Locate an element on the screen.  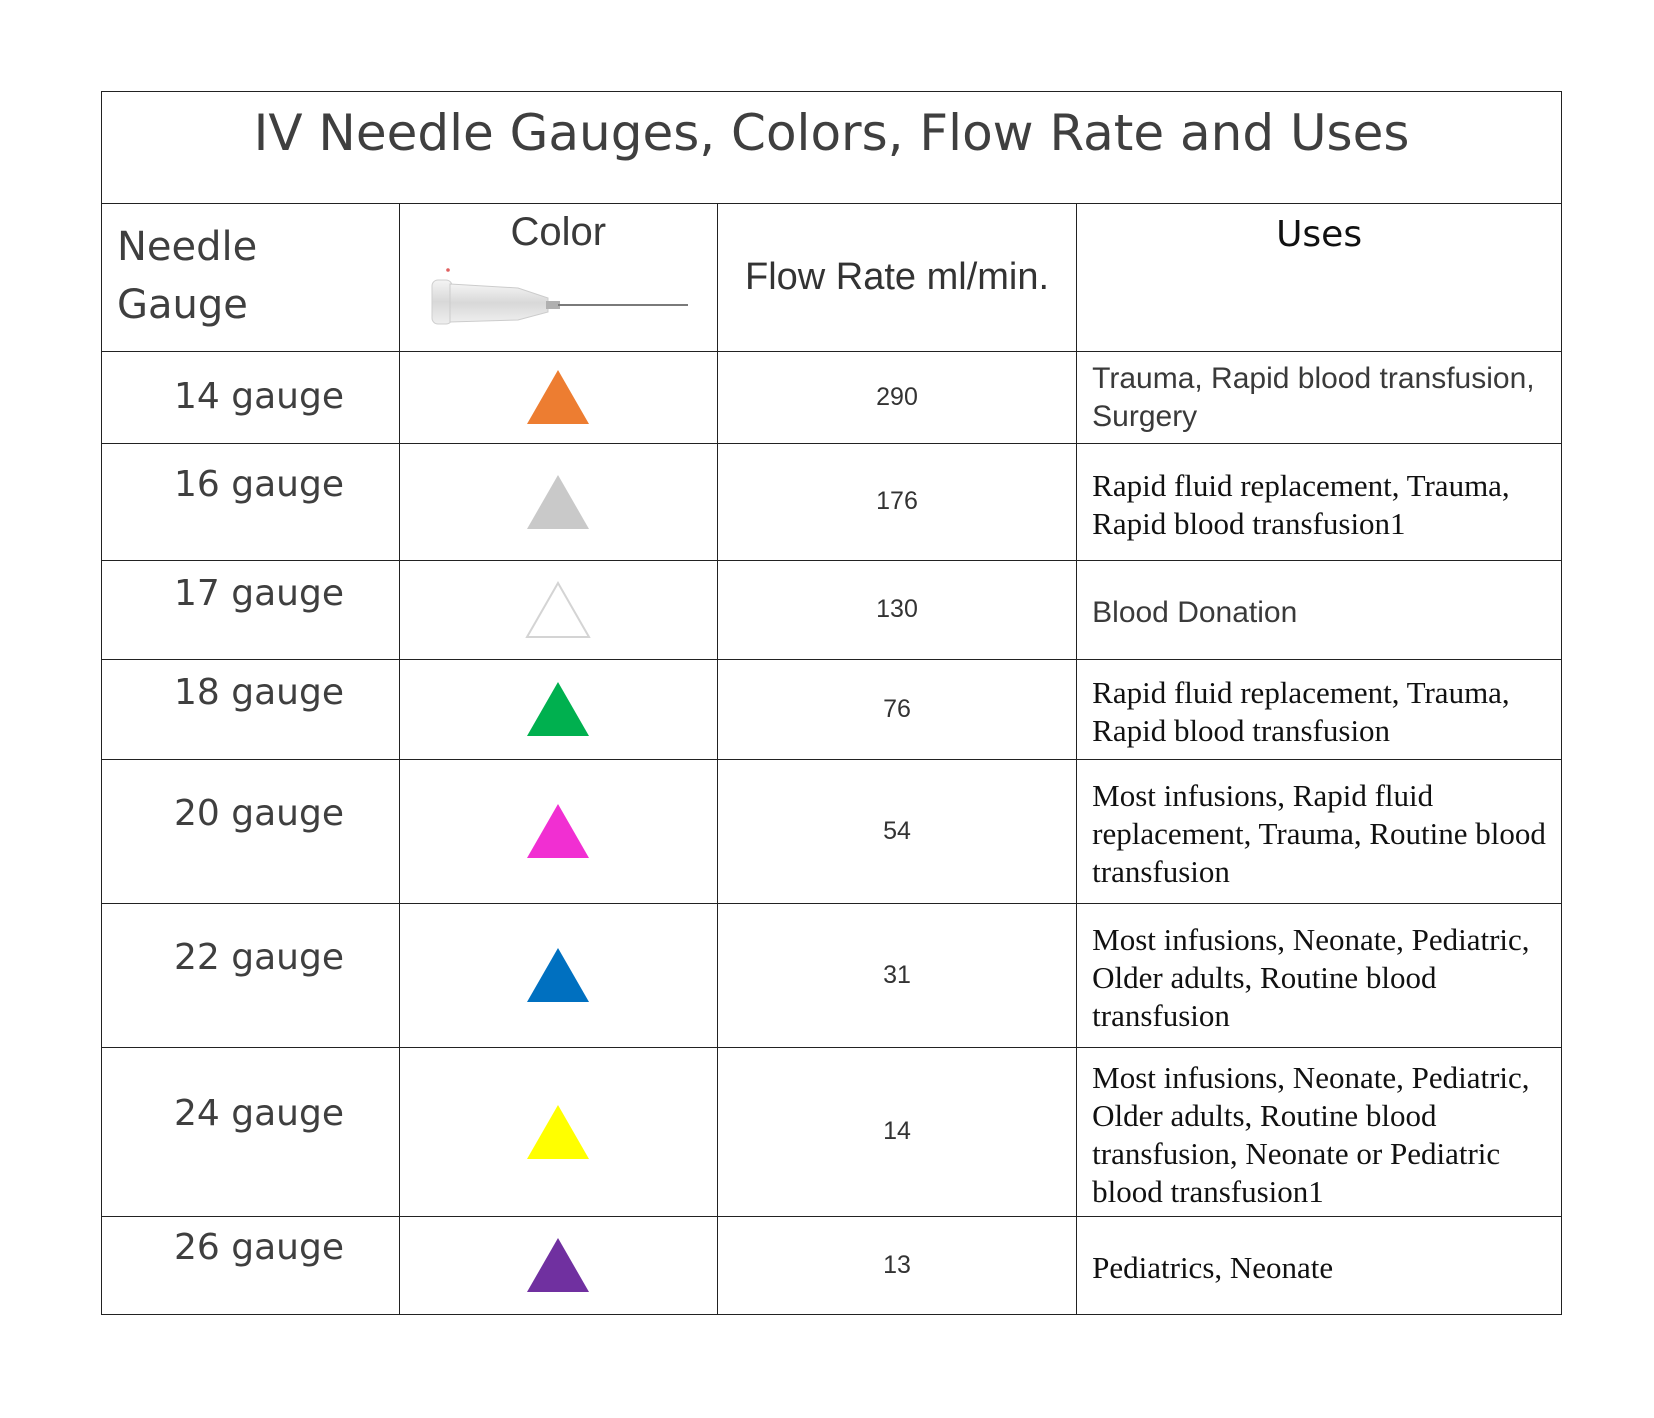
gauge-cell: 26 gauge is located at coordinates (251, 1264).